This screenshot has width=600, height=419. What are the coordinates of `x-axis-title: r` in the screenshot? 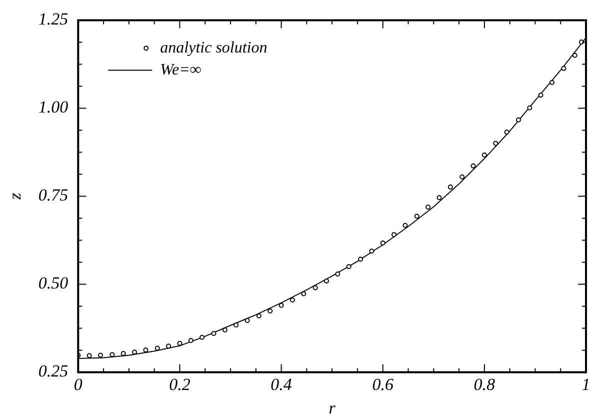 It's located at (332, 408).